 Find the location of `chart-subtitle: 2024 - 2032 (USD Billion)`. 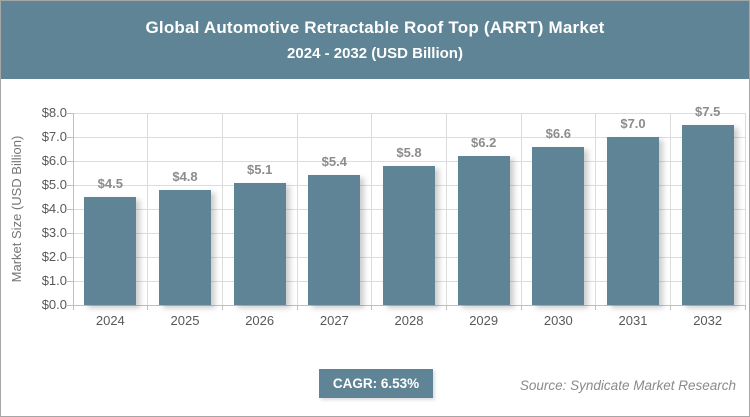

chart-subtitle: 2024 - 2032 (USD Billion) is located at coordinates (375, 53).